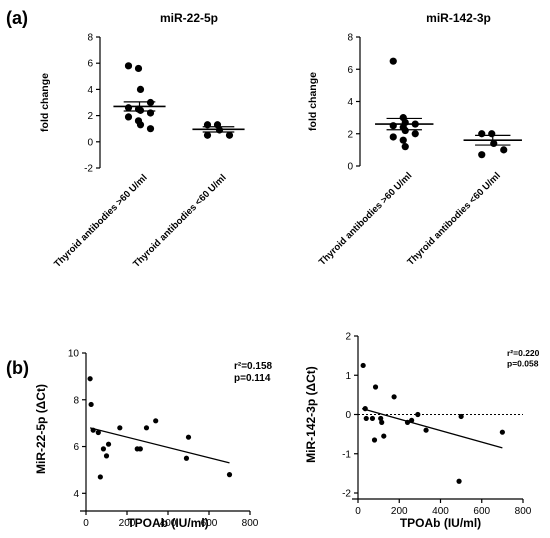 The width and height of the screenshot is (550, 538). I want to click on panel-label-b: (b), so click(17, 368).